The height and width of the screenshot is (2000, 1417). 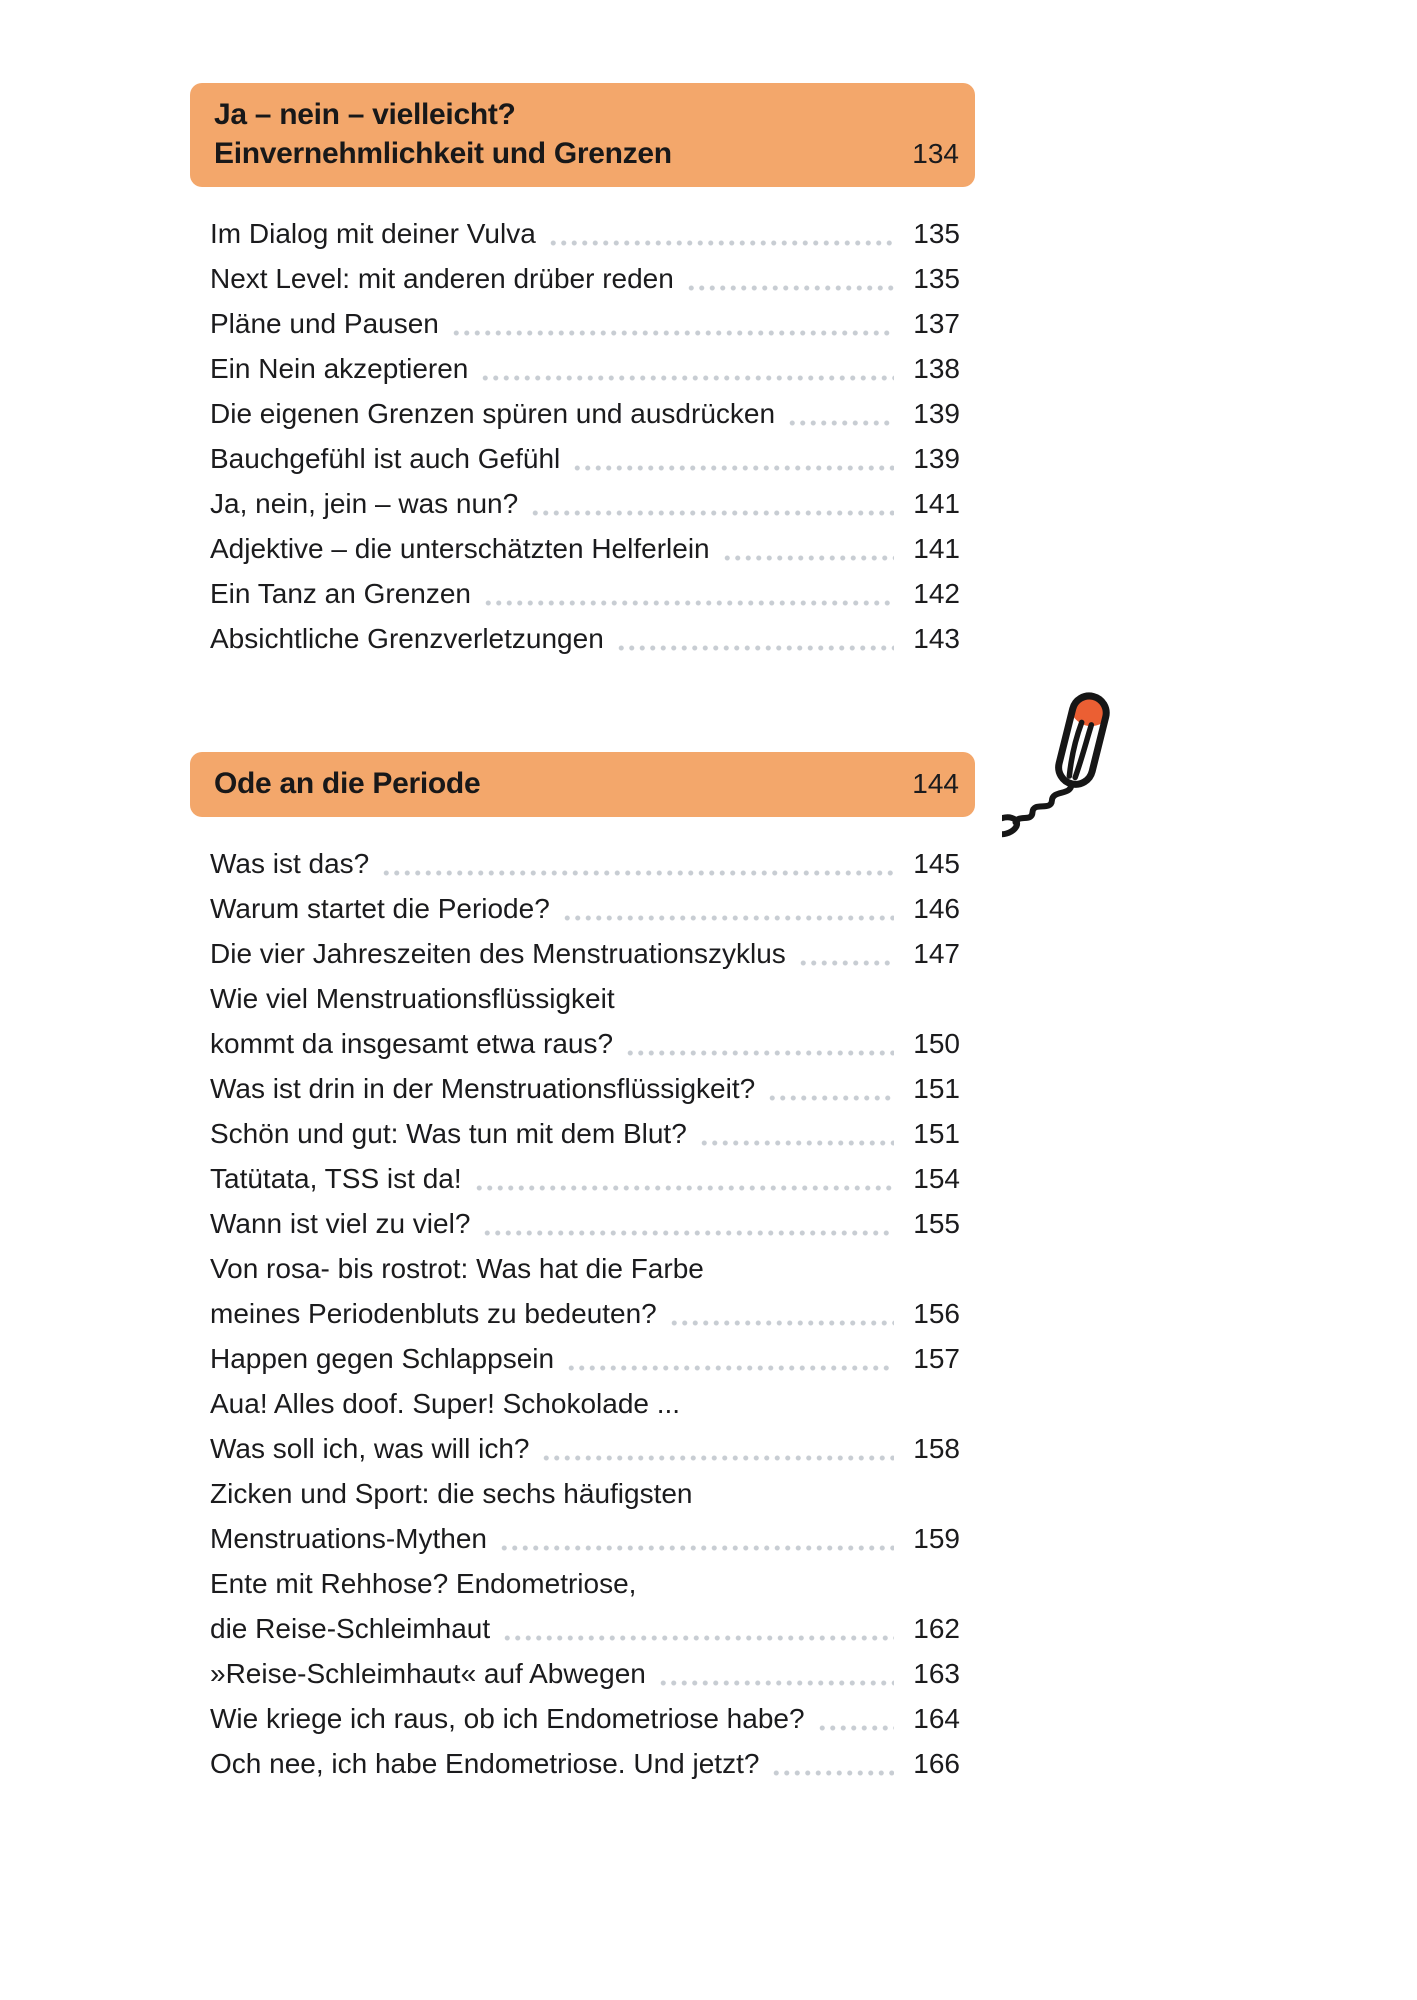 What do you see at coordinates (936, 953) in the screenshot?
I see `entry-page-number: 147` at bounding box center [936, 953].